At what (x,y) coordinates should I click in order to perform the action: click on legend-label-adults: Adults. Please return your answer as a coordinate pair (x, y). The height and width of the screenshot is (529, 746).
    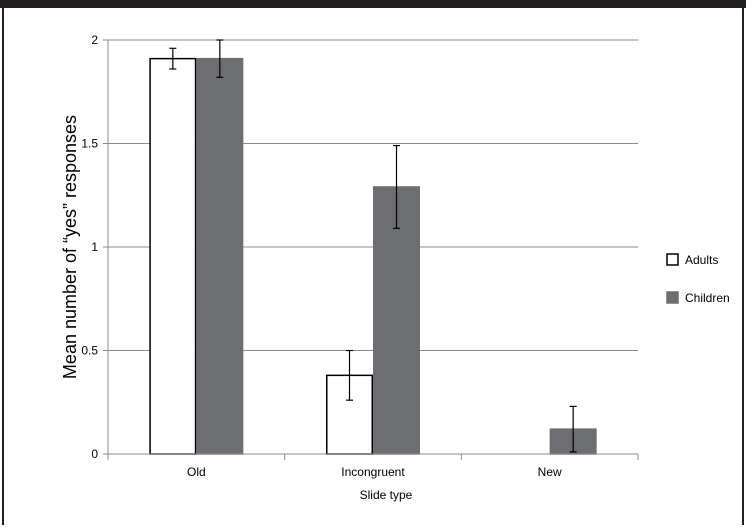
    Looking at the image, I should click on (701, 260).